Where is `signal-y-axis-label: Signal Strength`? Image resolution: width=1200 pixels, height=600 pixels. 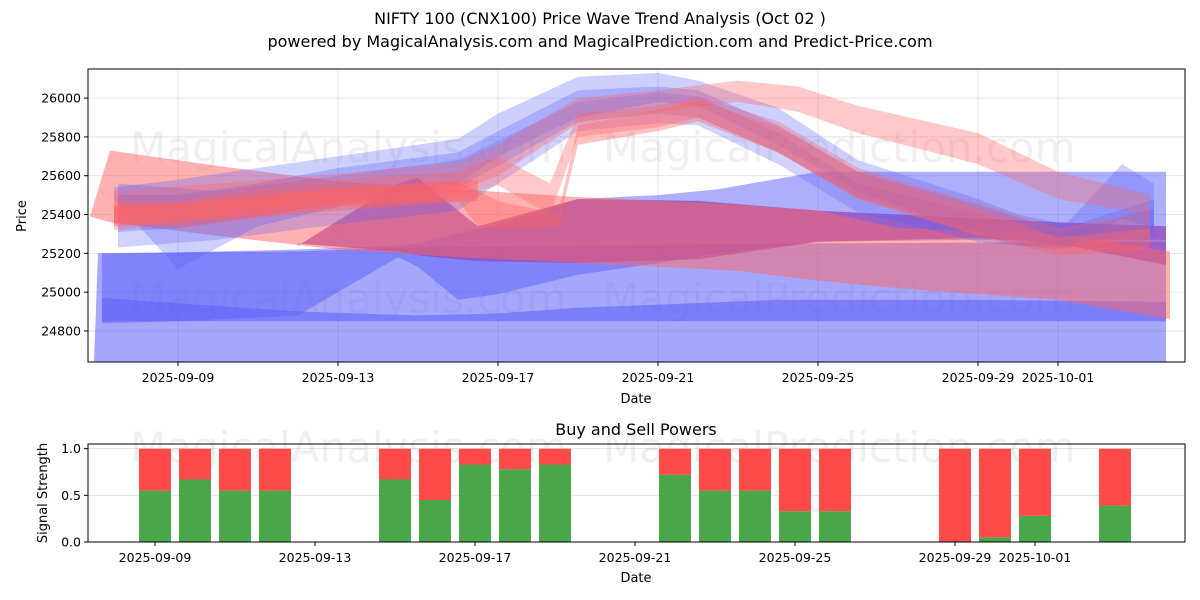
signal-y-axis-label: Signal Strength is located at coordinates (43, 493).